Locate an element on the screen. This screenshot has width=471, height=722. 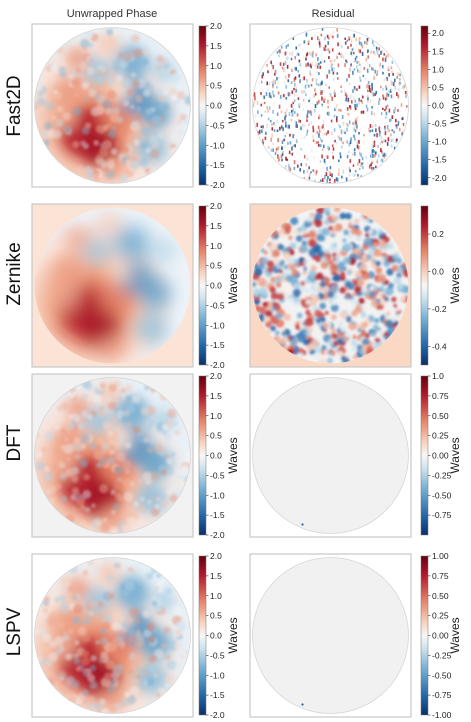
row-label-zernike: Zernike is located at coordinates (14, 273).